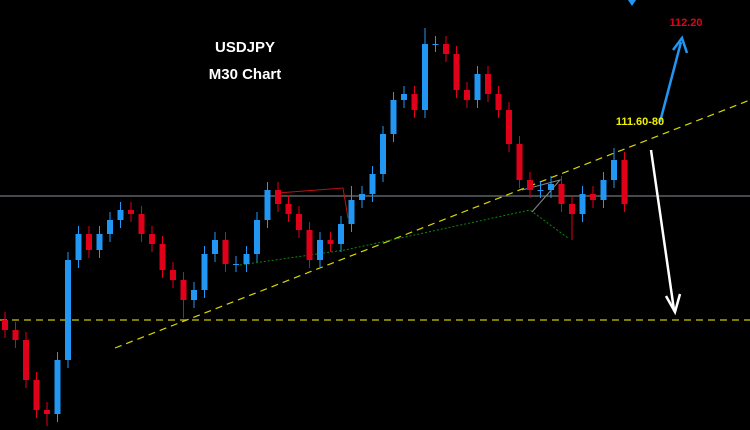  What do you see at coordinates (245, 74) in the screenshot?
I see `chart-subtitle: M30 Chart` at bounding box center [245, 74].